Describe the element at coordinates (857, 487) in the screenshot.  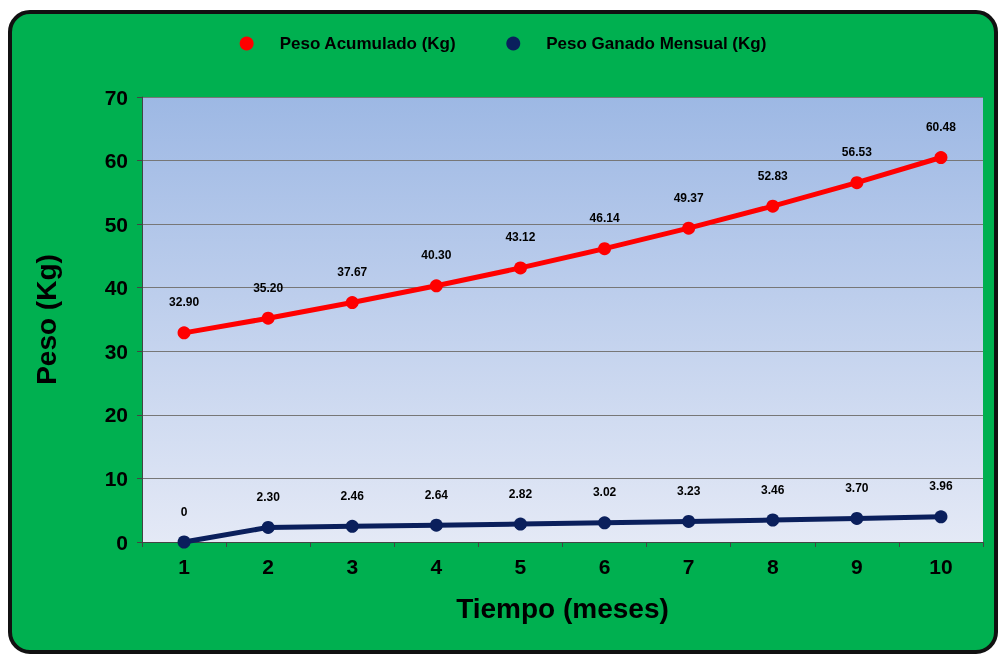
I see `data-label: 3.70` at that location.